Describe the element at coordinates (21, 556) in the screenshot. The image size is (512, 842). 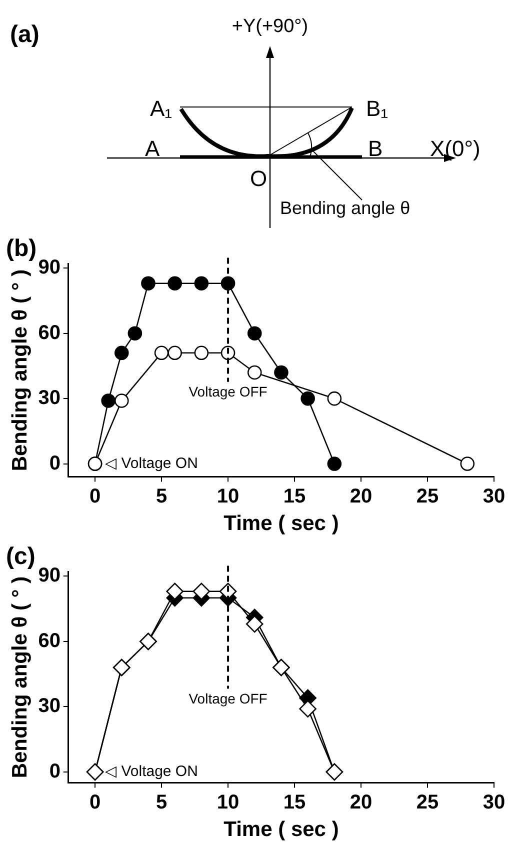
I see `chart-title: (c)` at that location.